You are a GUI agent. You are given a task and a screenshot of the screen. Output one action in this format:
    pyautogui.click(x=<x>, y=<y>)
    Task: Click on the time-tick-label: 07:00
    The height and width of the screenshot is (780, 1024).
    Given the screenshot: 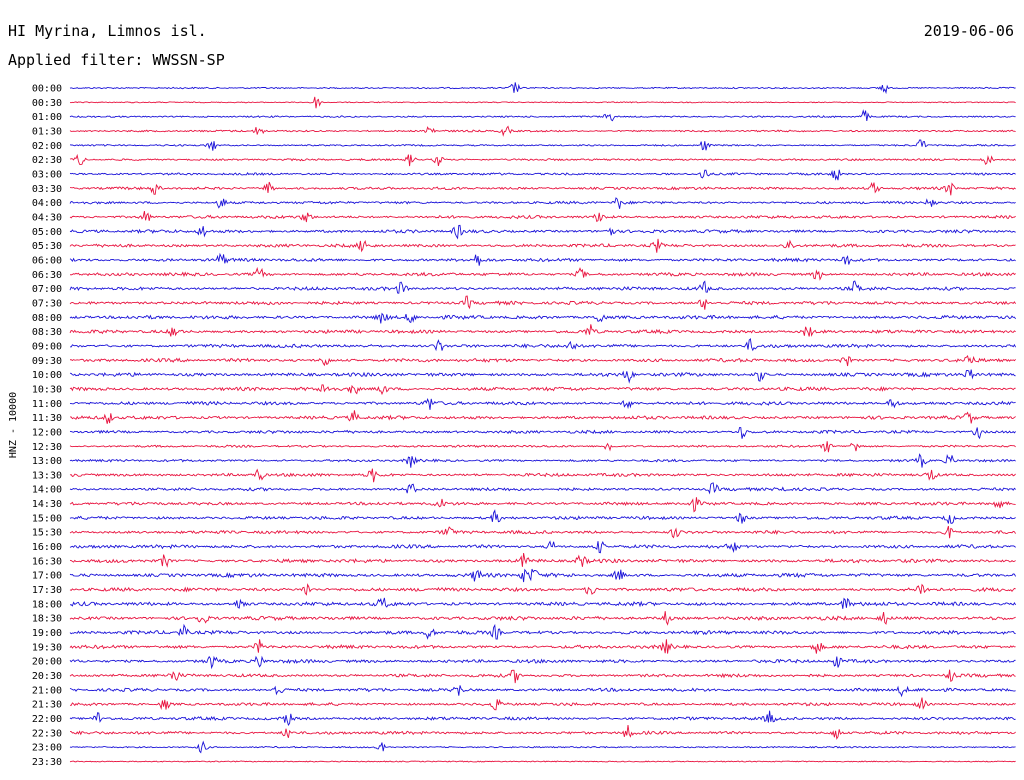 What is the action you would take?
    pyautogui.click(x=47, y=289)
    